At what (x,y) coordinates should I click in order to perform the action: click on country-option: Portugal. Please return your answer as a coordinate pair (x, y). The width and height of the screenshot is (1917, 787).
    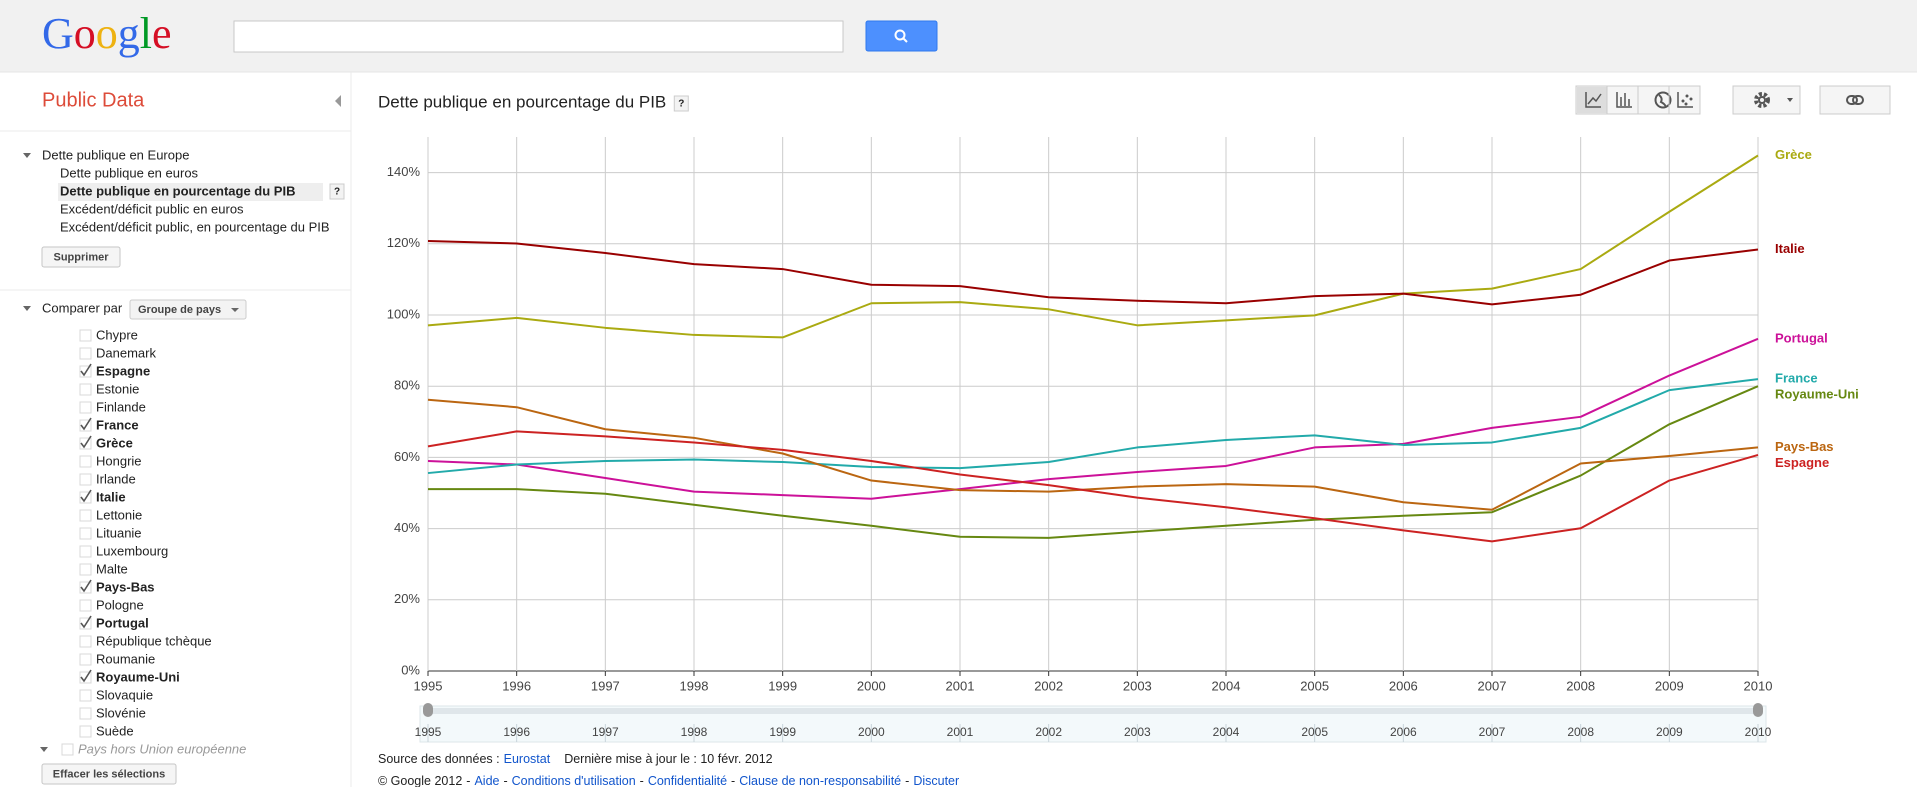
    Looking at the image, I should click on (114, 622).